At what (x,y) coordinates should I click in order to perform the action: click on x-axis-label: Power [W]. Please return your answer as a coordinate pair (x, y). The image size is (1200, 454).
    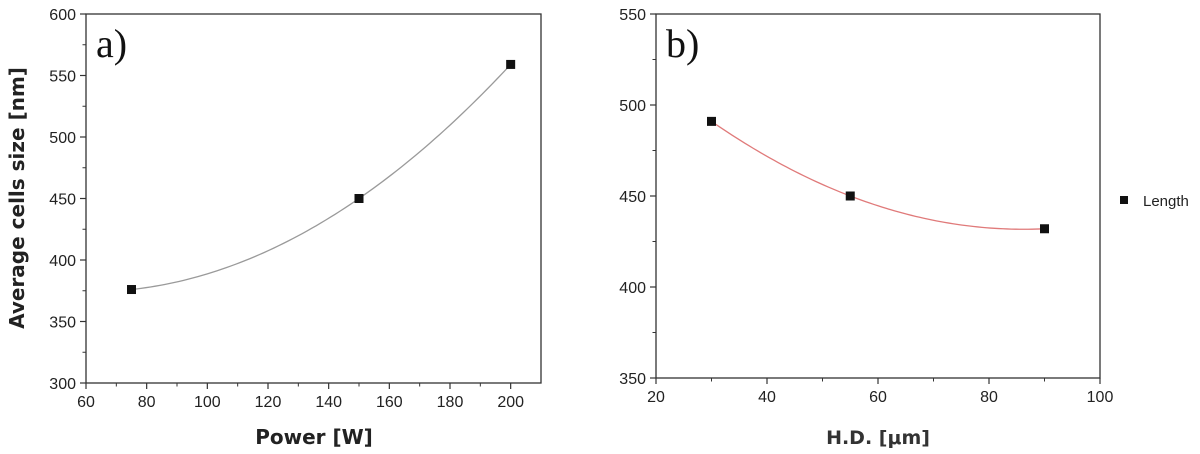
    Looking at the image, I should click on (314, 437).